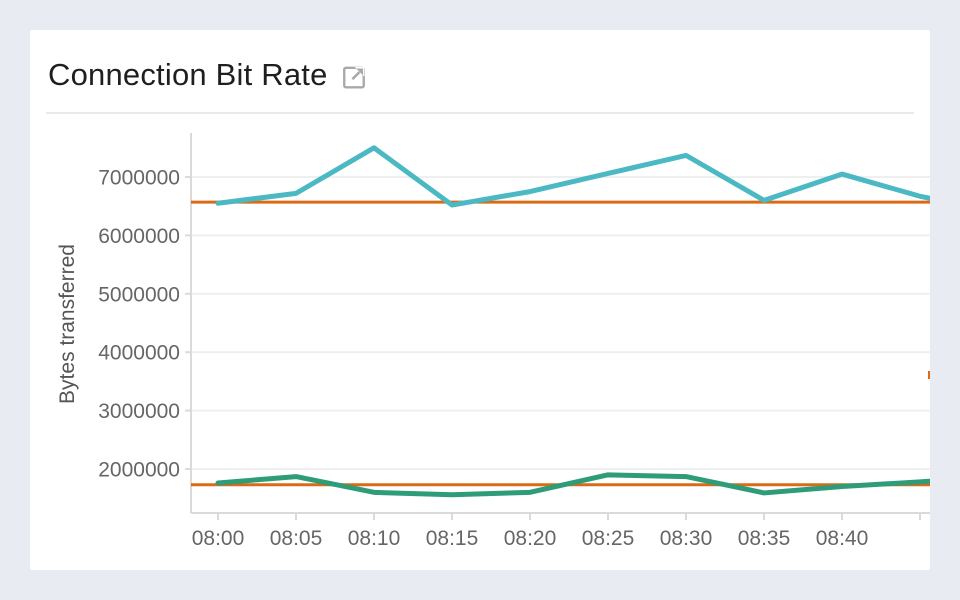 The width and height of the screenshot is (960, 600). What do you see at coordinates (139, 470) in the screenshot?
I see `y-tick-label: 2000000` at bounding box center [139, 470].